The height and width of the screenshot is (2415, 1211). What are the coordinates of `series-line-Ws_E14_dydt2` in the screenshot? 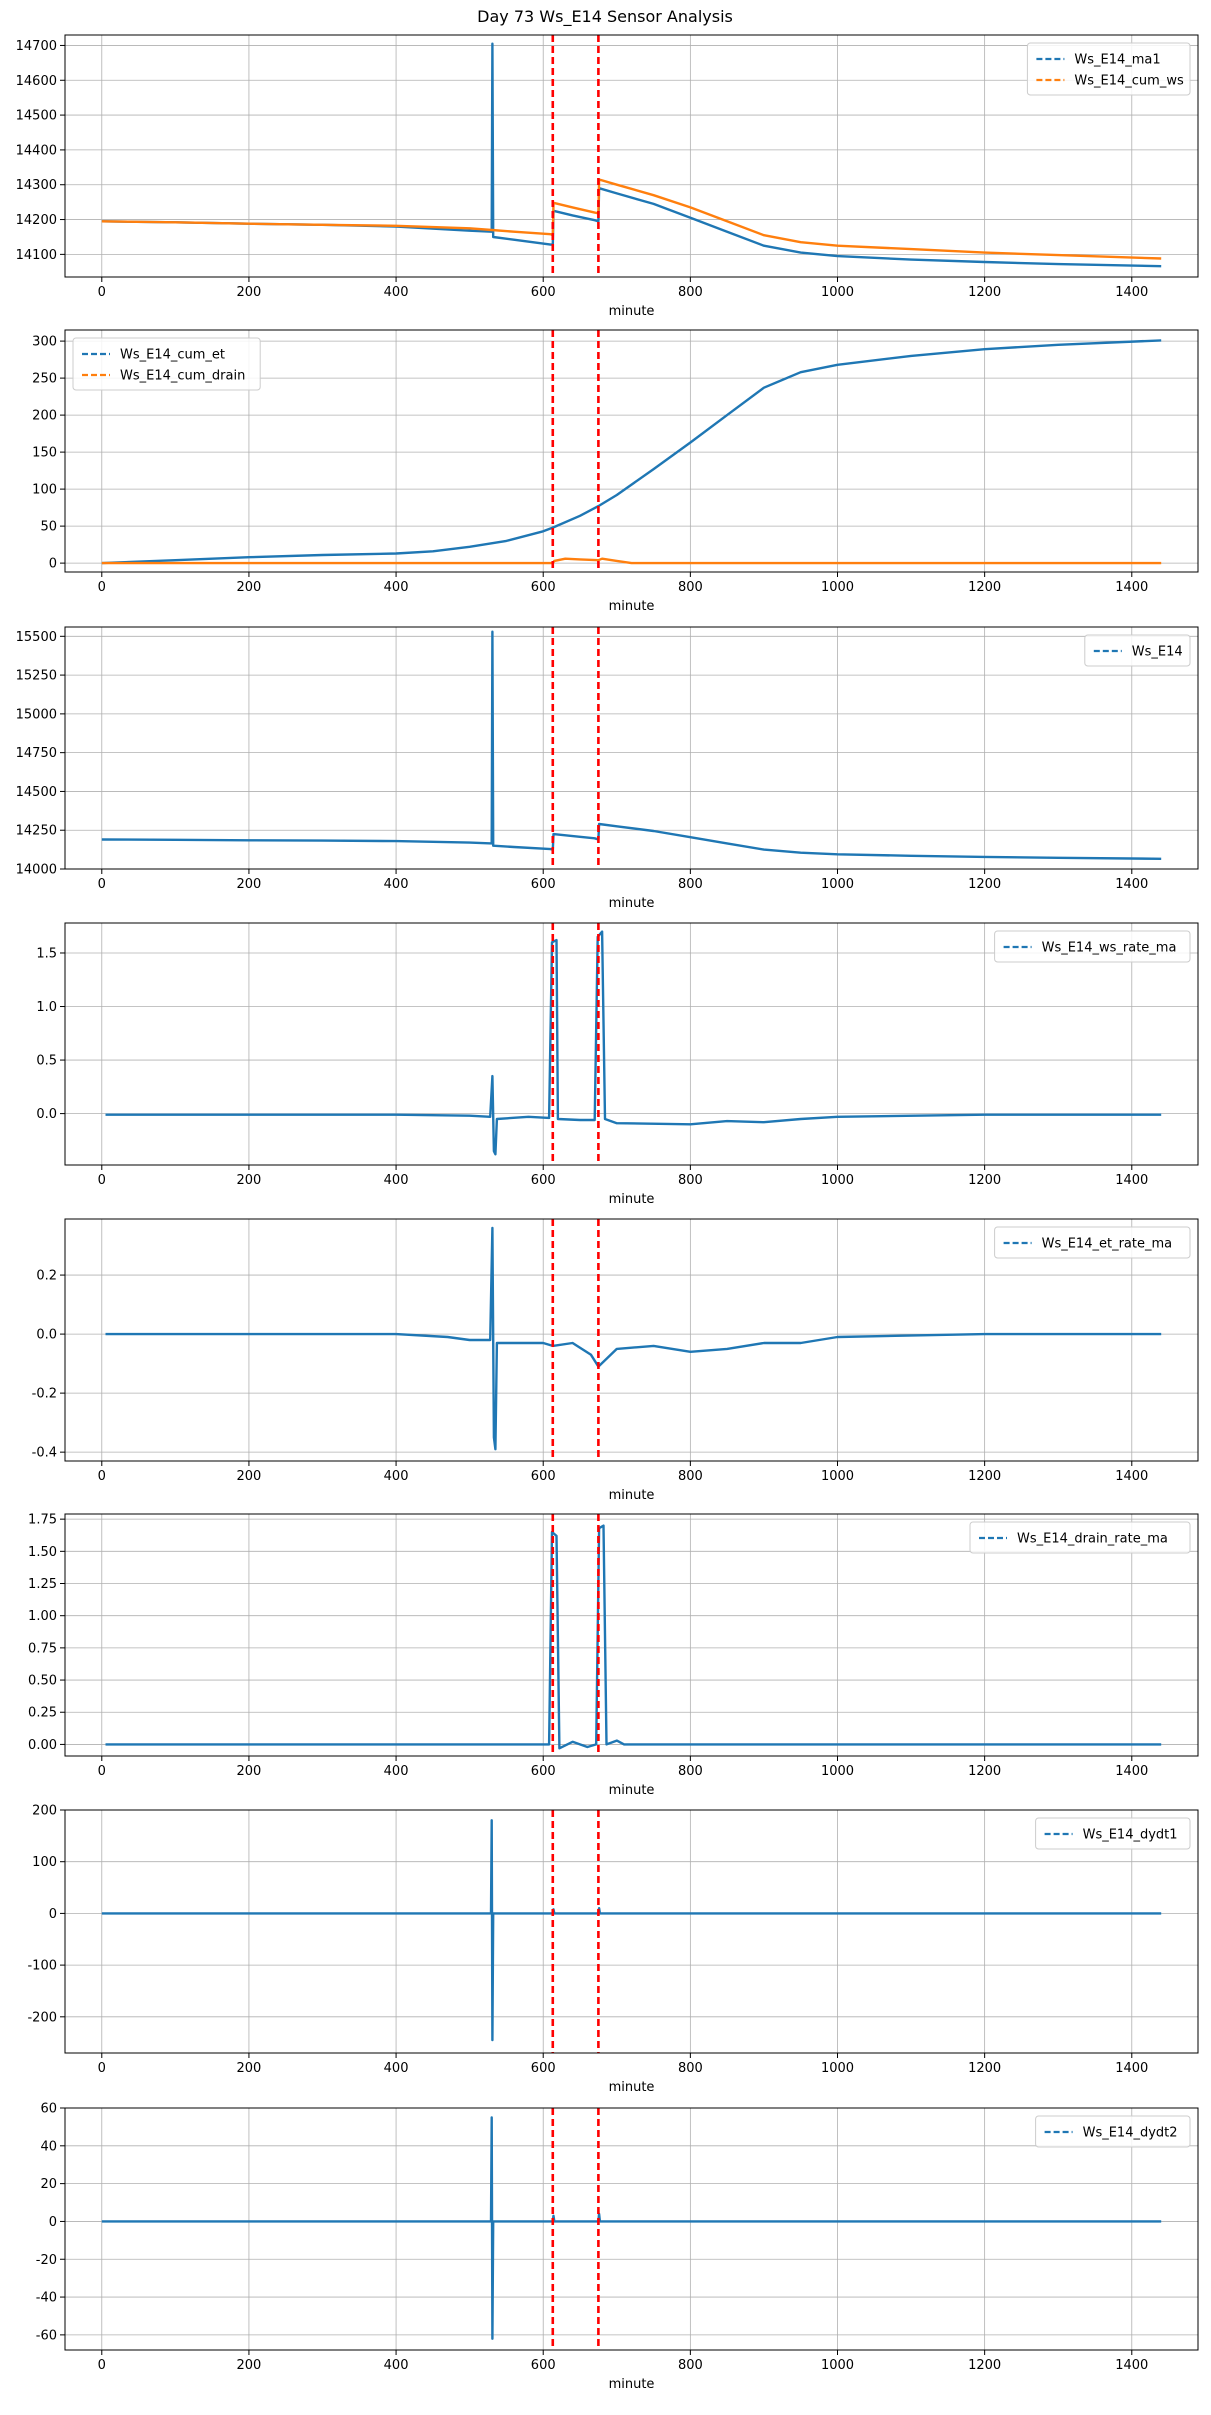 It's located at (631, 2228).